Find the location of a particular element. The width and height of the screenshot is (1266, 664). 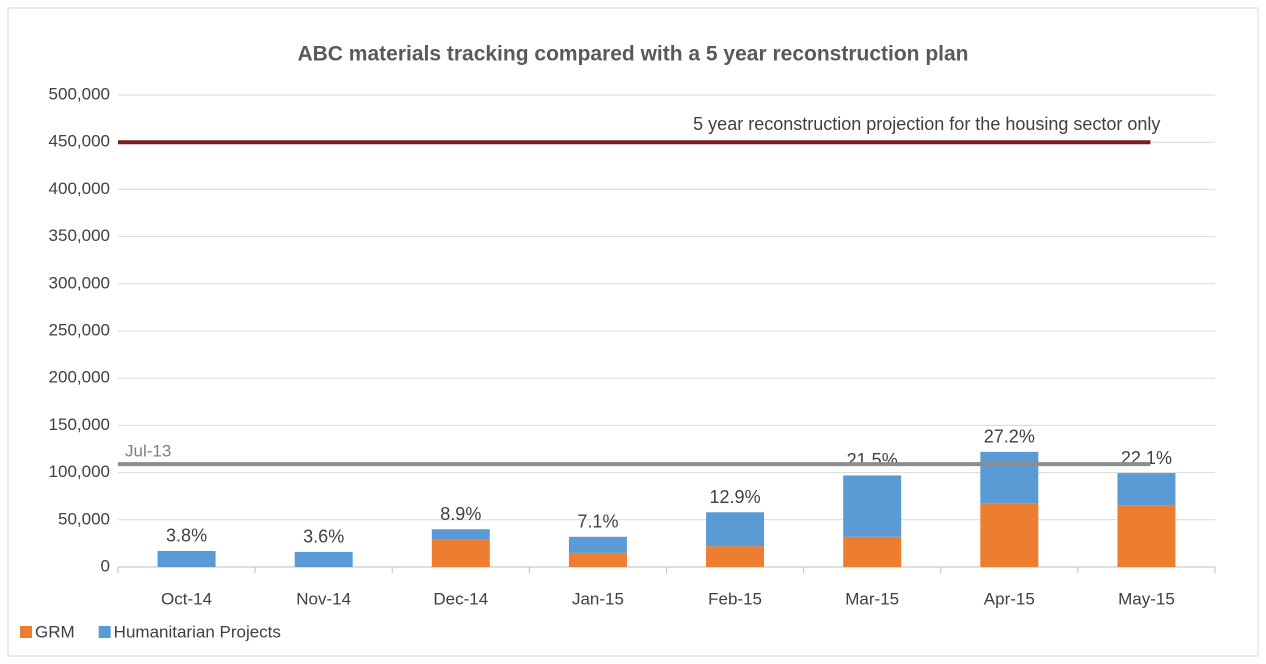

x-tick-label: Dec-14 is located at coordinates (460, 598).